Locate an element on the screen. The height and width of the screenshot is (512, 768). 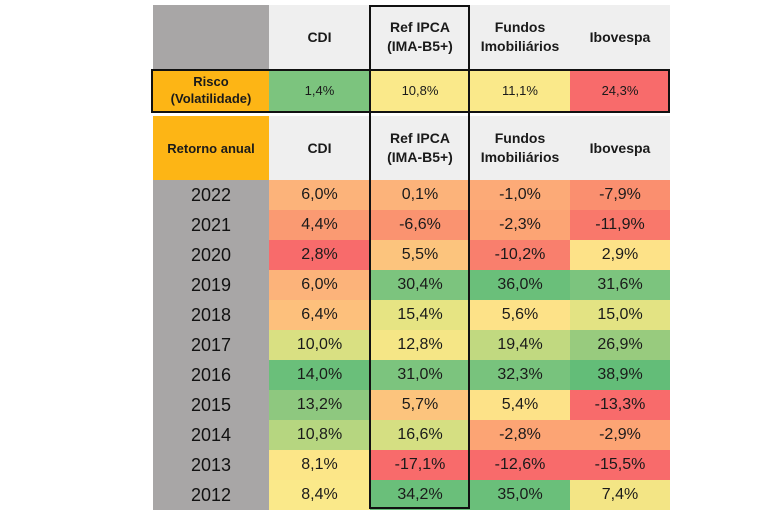
return-cdi: 8,1% is located at coordinates (319, 465).